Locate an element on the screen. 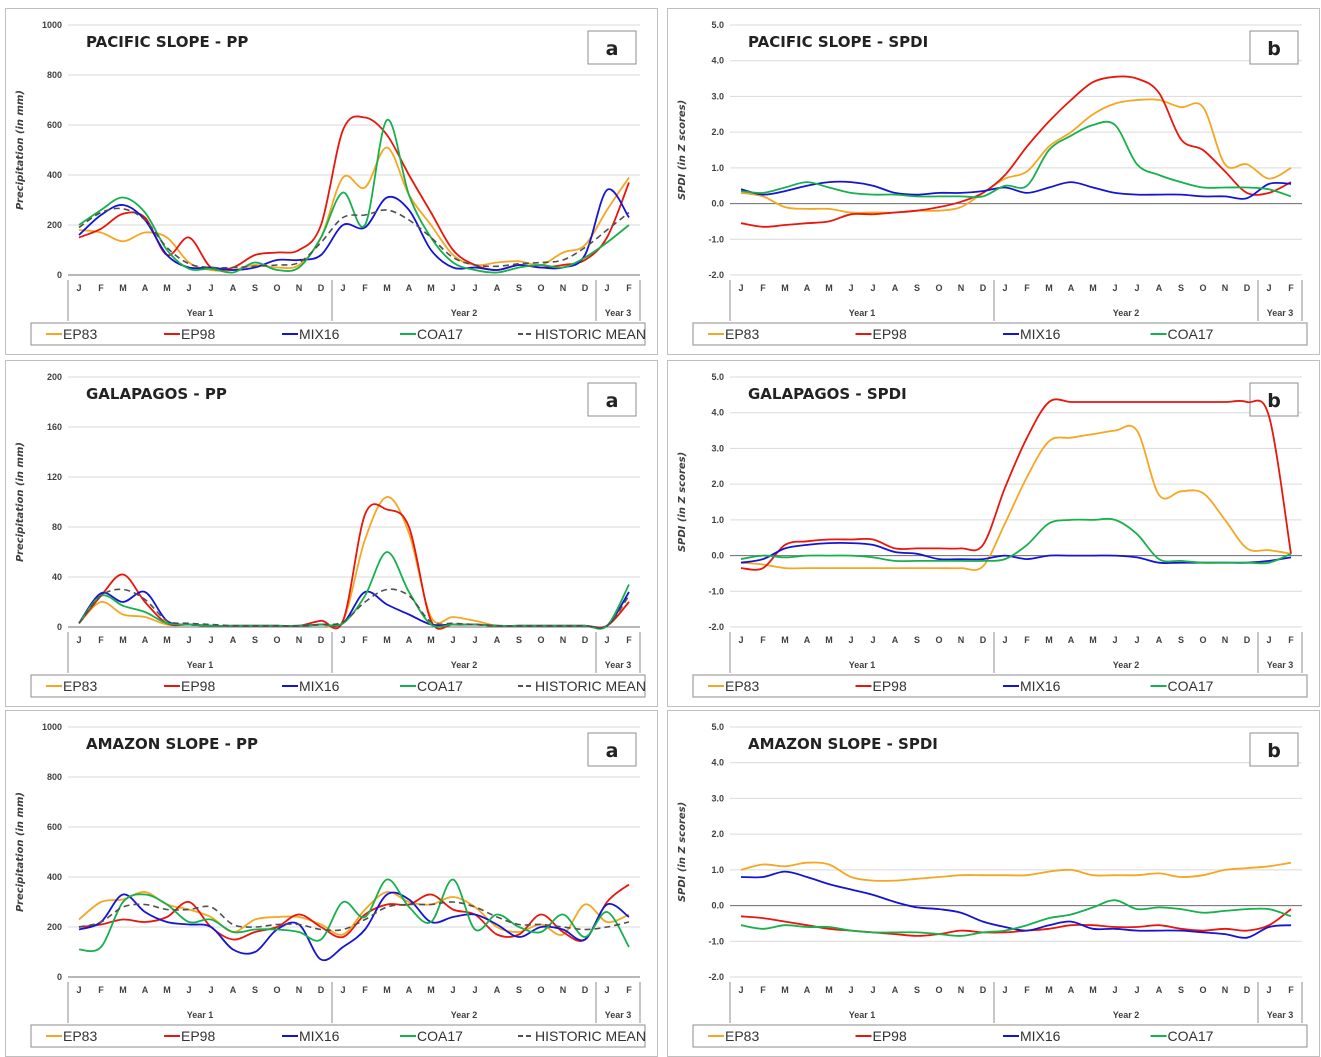 The image size is (1321, 1057). y-axis-title: SPDI (in Z scores) is located at coordinates (682, 852).